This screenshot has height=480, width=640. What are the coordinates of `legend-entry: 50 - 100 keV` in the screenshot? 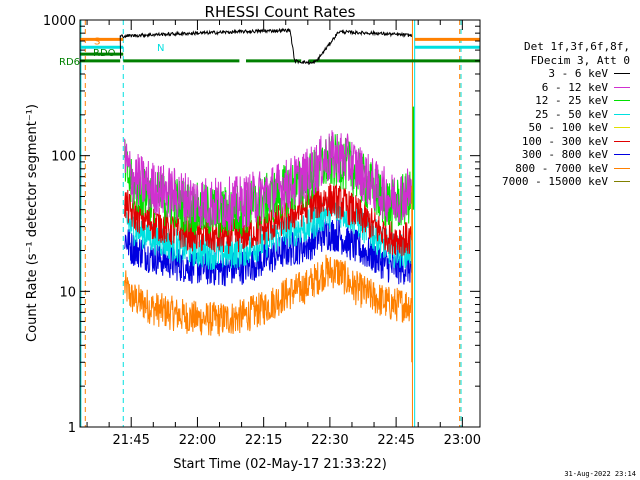 It's located at (558, 128).